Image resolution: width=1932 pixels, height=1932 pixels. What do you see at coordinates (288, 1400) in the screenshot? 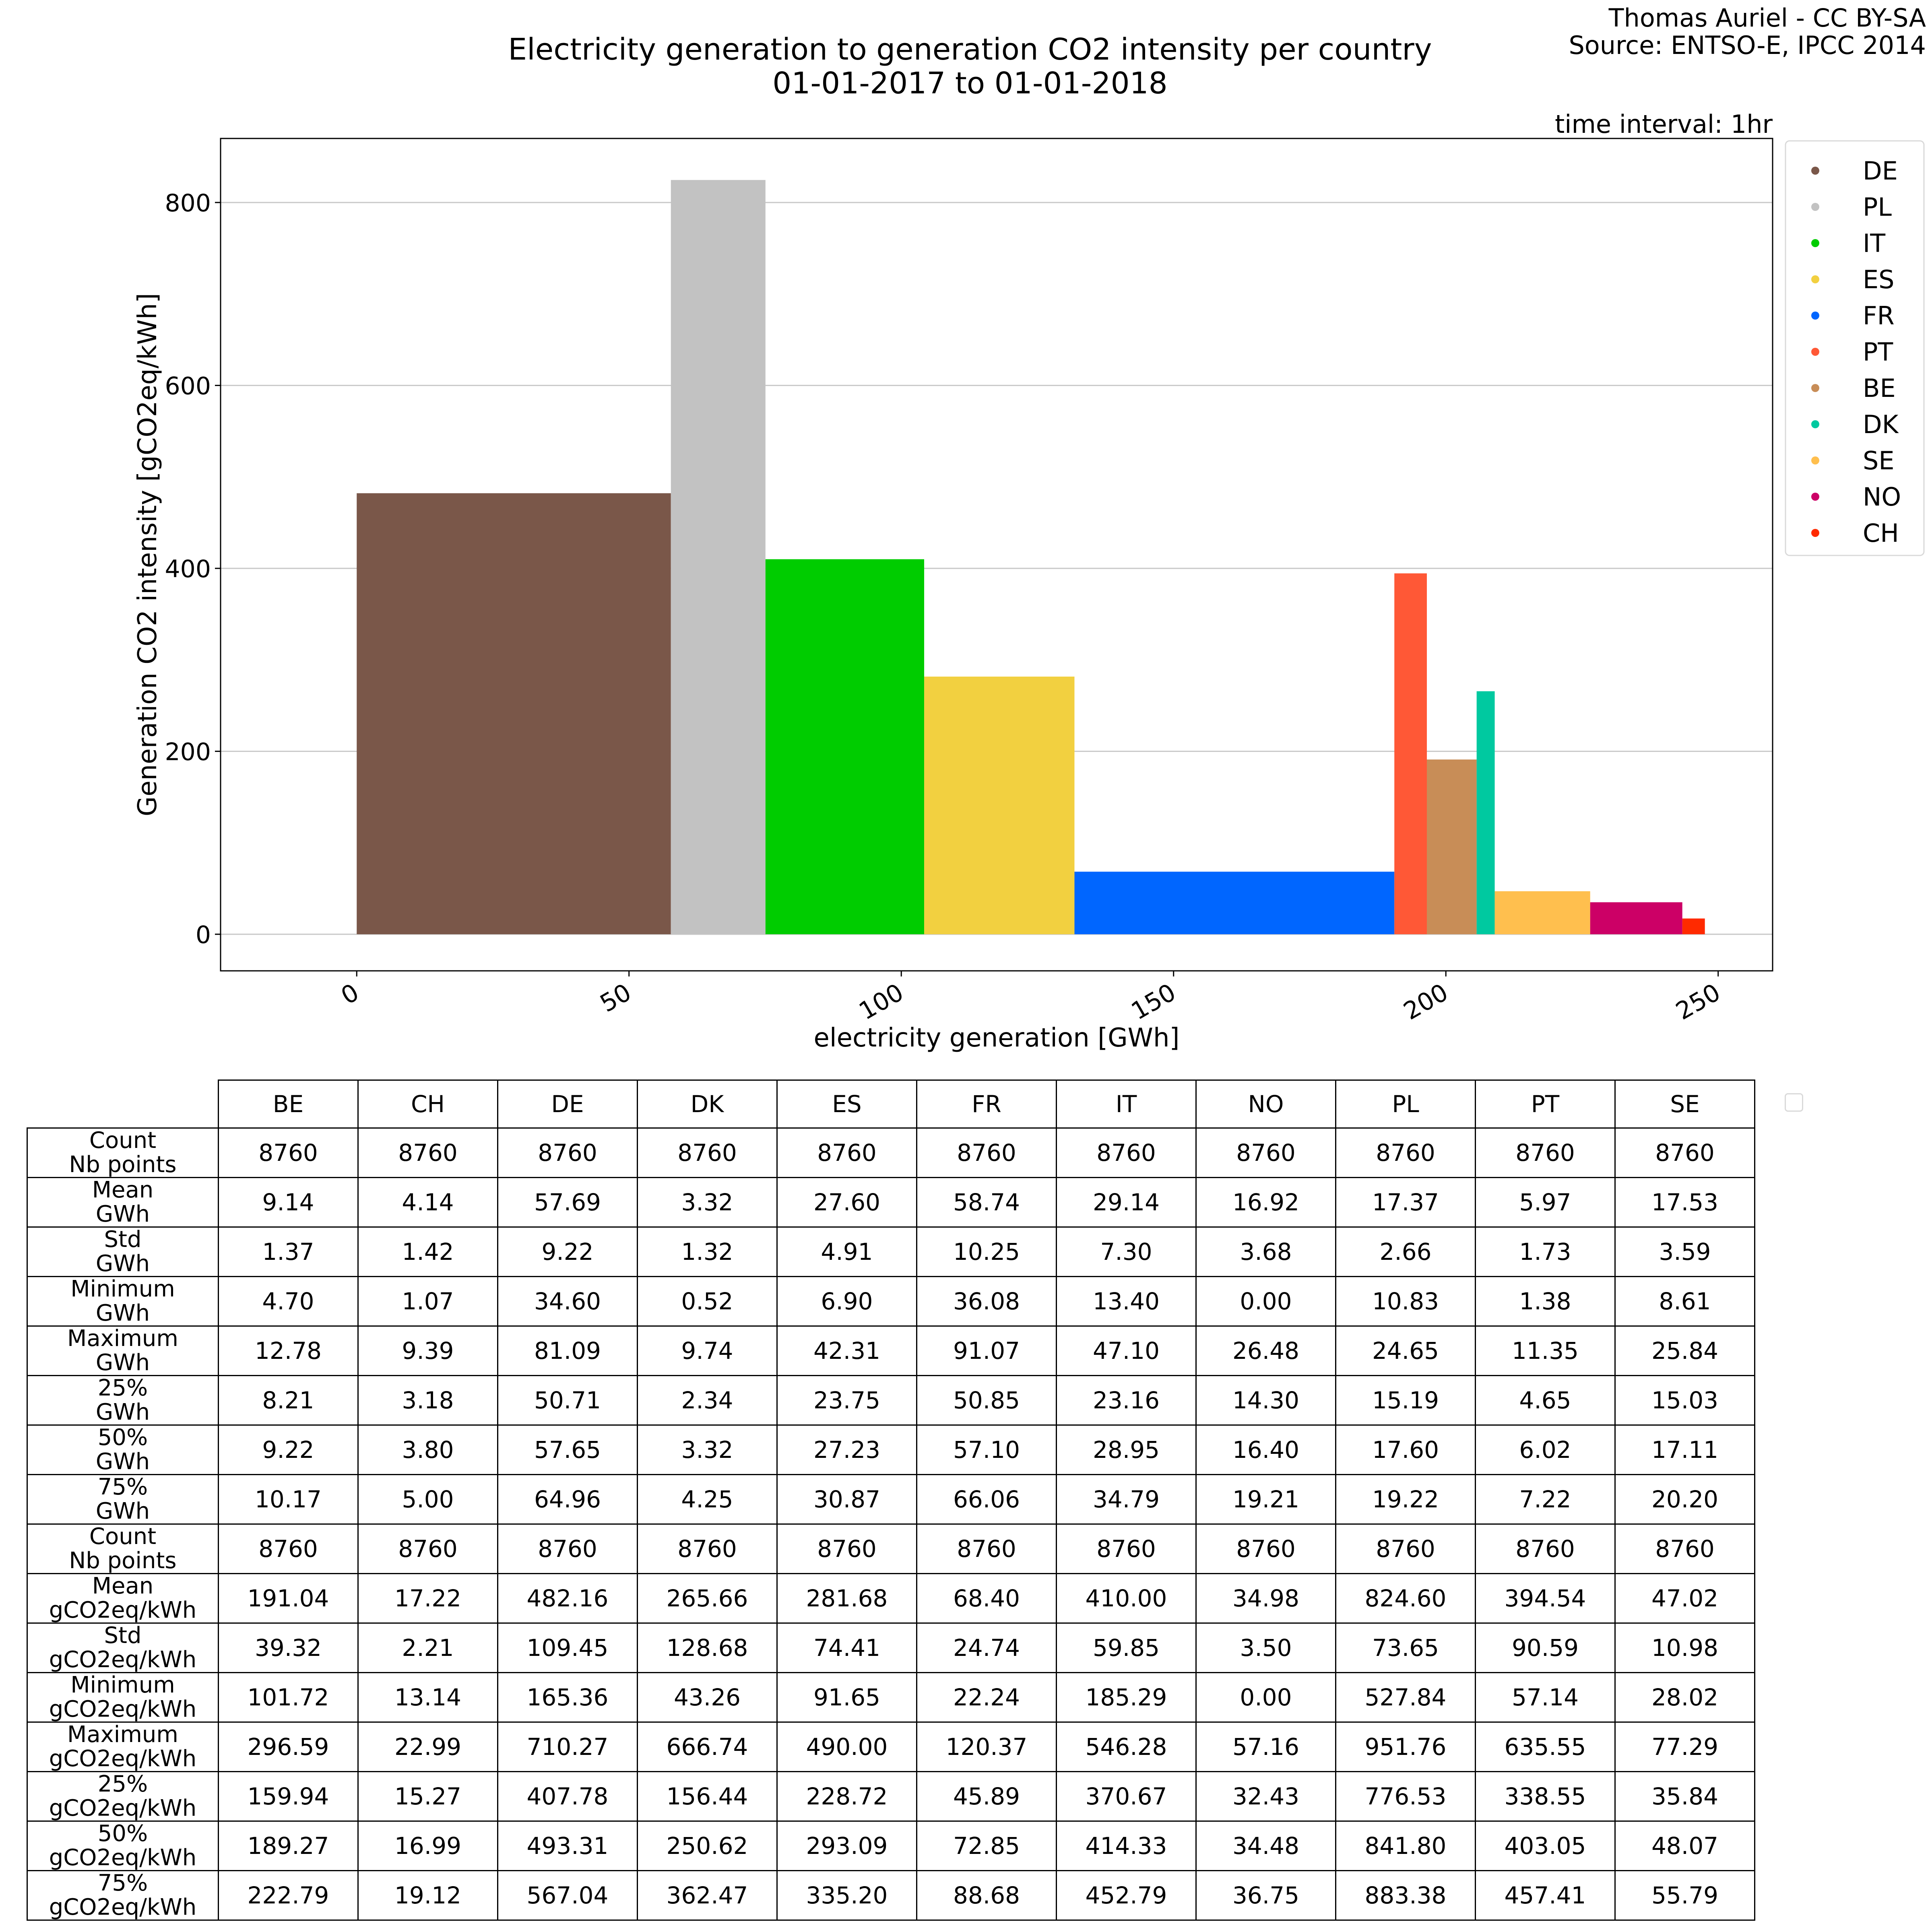
I see `table-cell-be: 8.21` at bounding box center [288, 1400].